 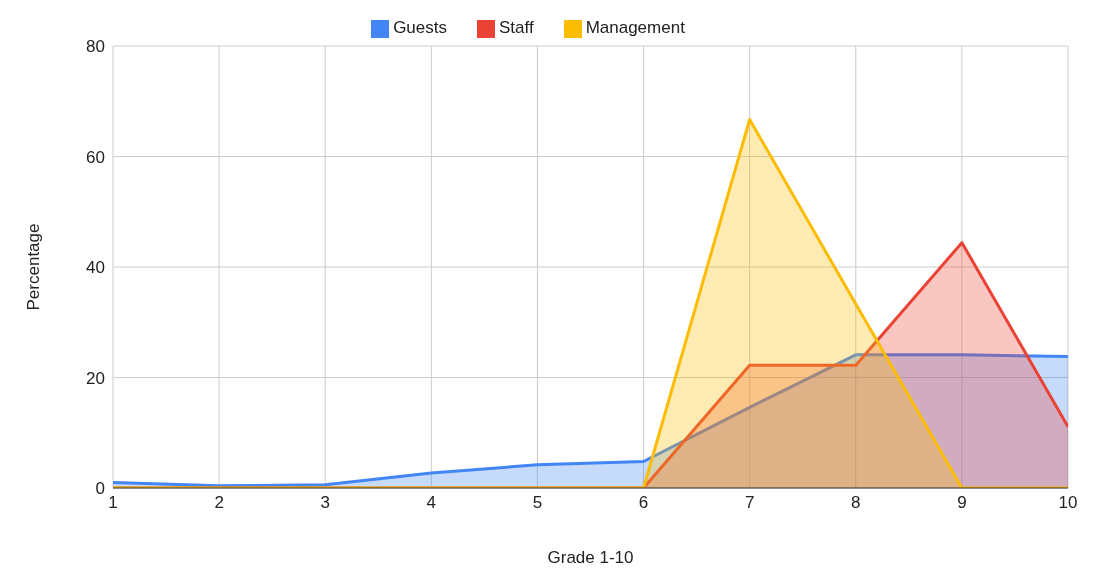 What do you see at coordinates (962, 503) in the screenshot?
I see `x-tick-label: 9` at bounding box center [962, 503].